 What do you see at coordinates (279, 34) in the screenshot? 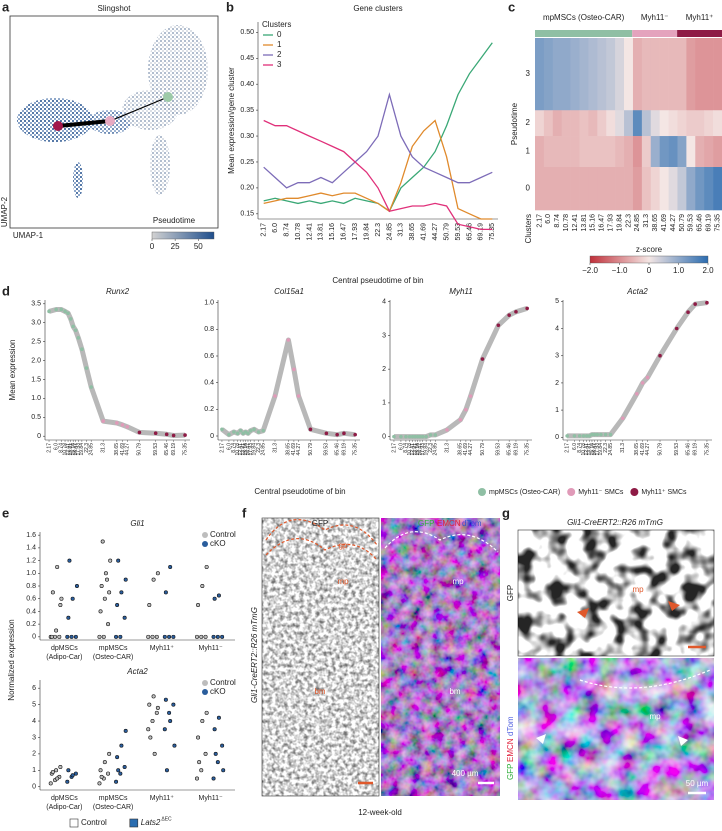
I see `legend-label: 0` at bounding box center [279, 34].